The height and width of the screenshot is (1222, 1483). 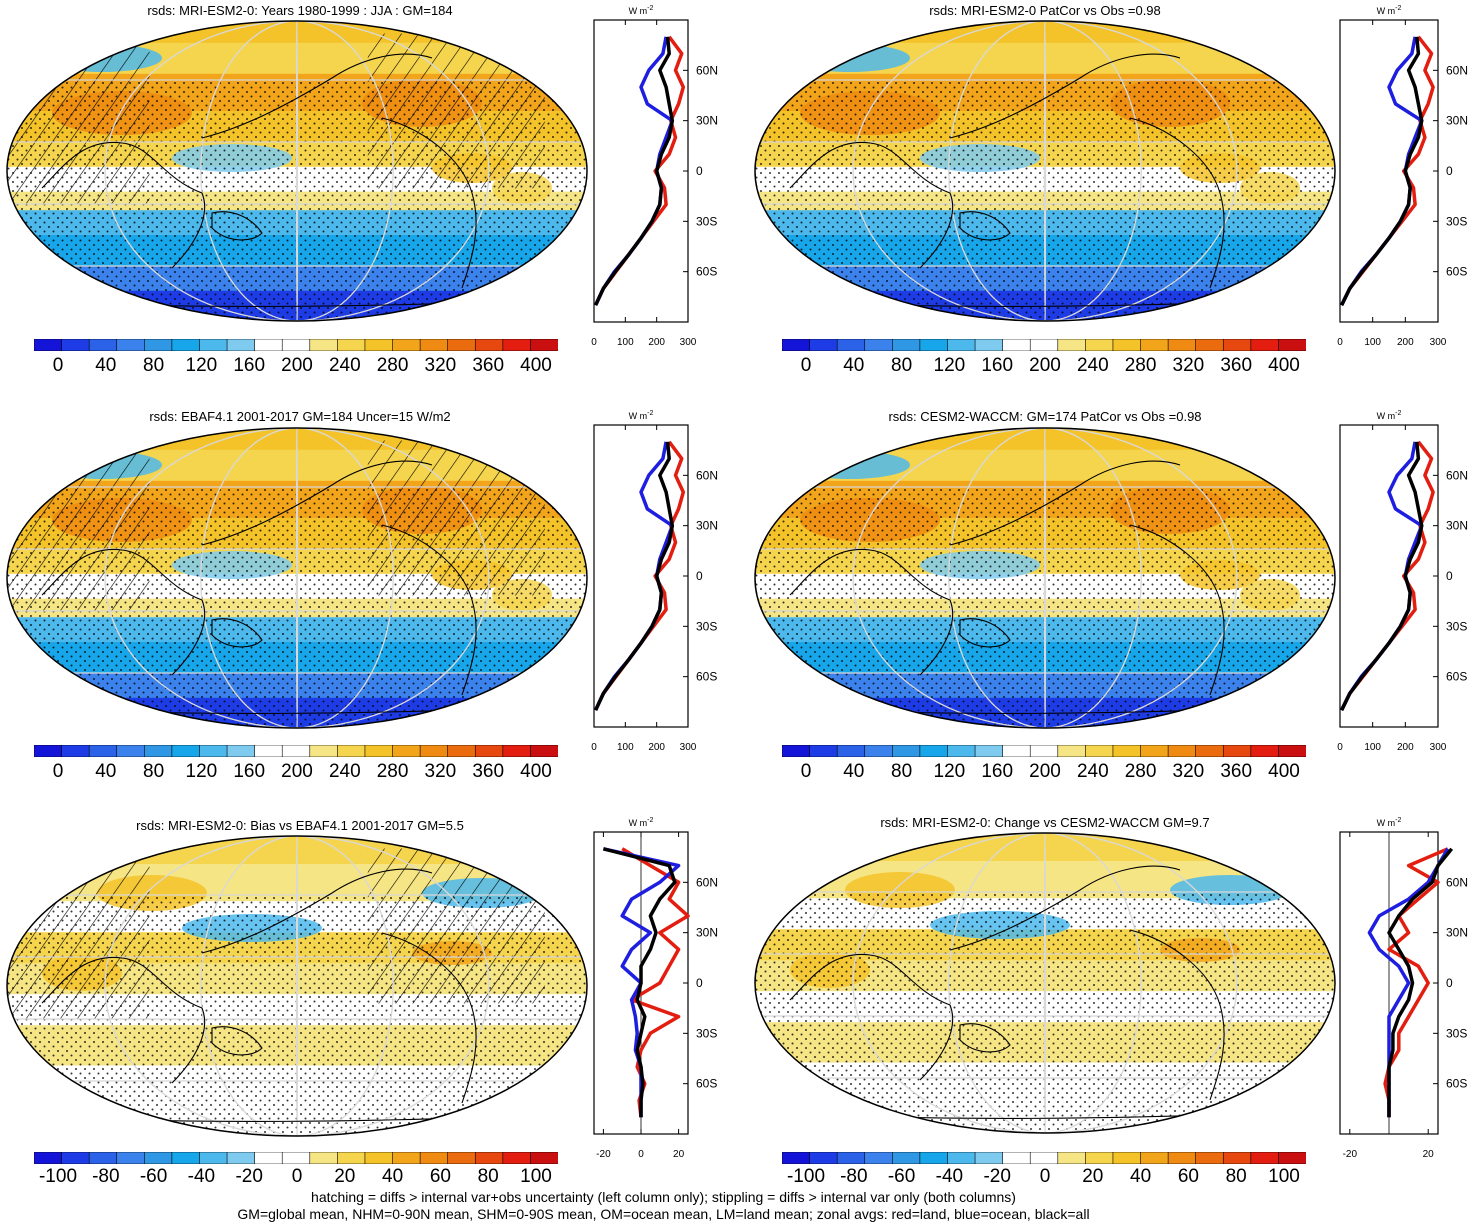 I want to click on map-p2, so click(x=1045, y=171).